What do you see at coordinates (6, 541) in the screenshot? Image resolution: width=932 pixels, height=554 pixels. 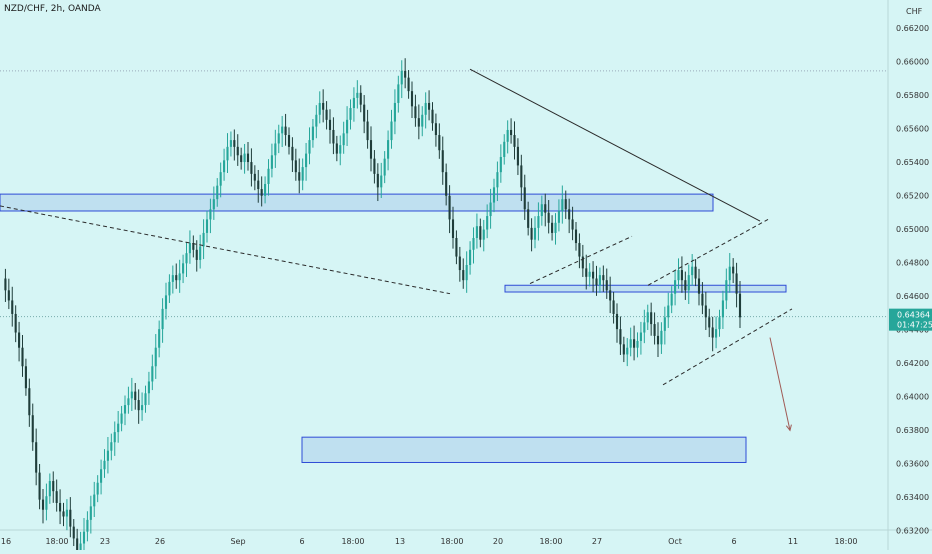 I see `time-tick-label: 16` at bounding box center [6, 541].